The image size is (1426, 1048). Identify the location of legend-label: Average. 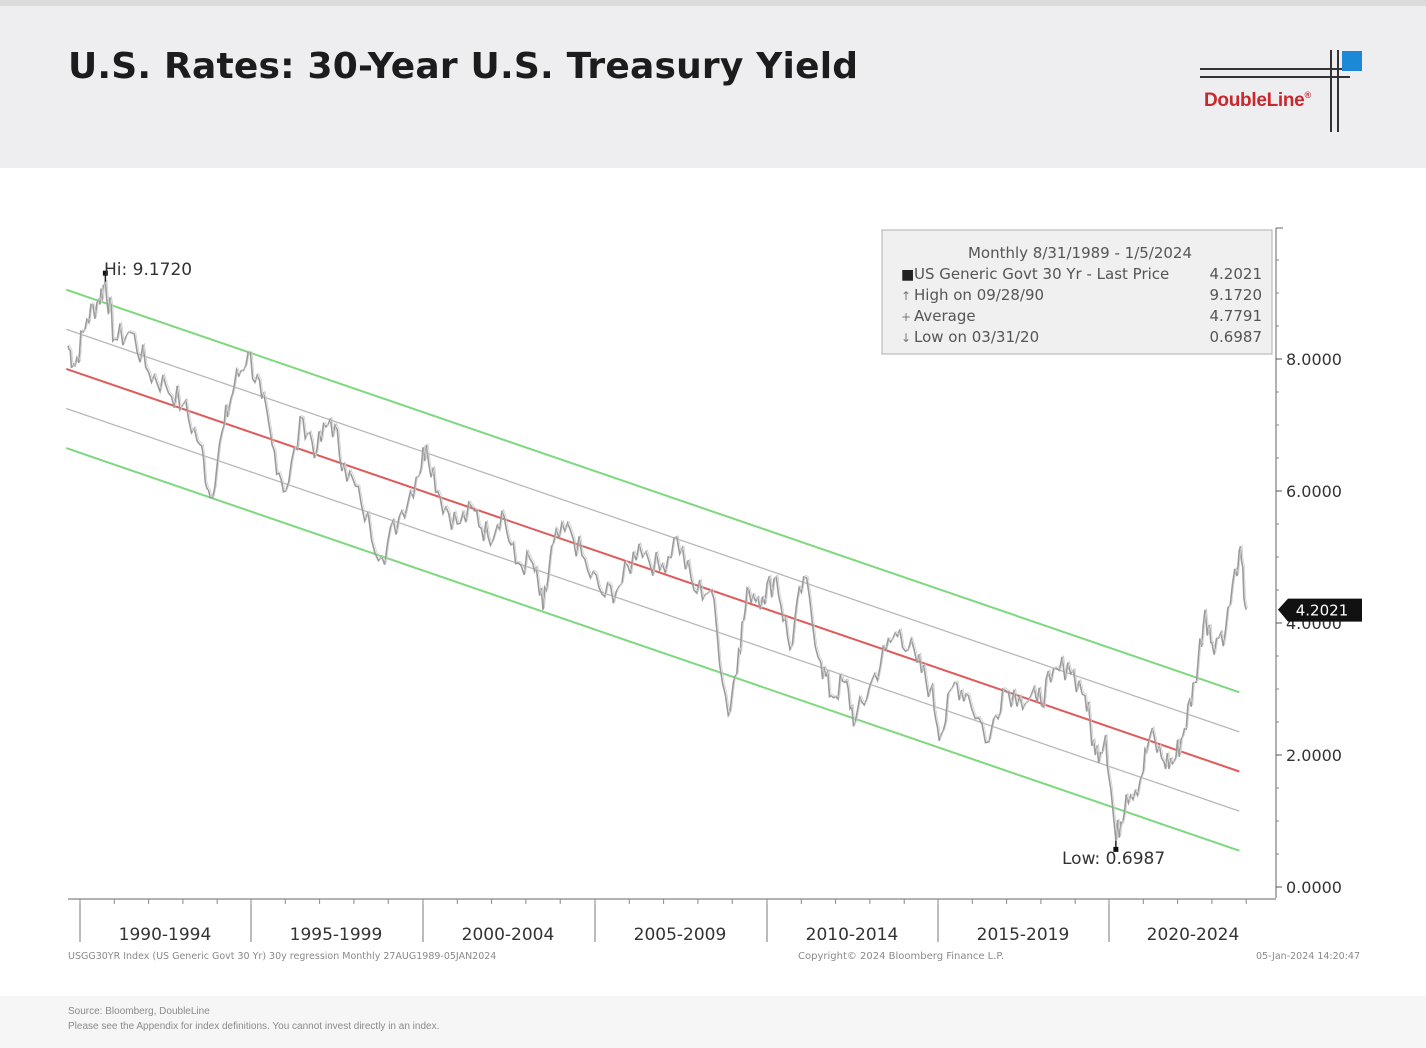
(945, 316).